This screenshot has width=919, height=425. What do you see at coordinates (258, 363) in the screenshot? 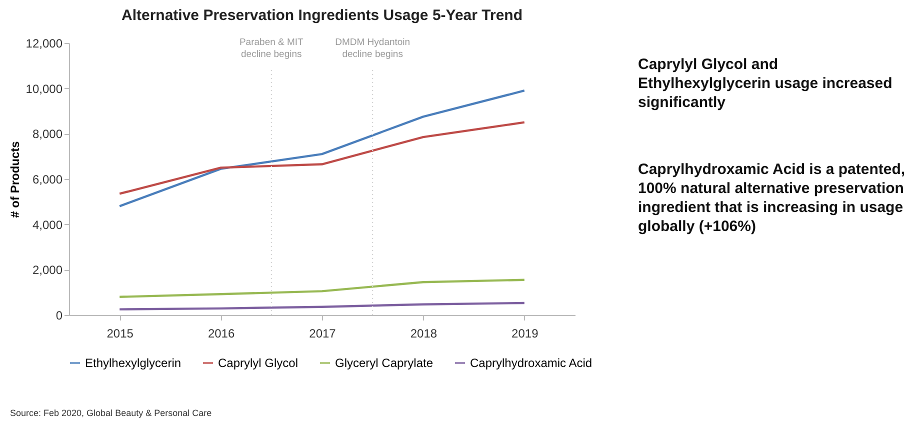
I see `legend-label: Caprylyl Glycol` at bounding box center [258, 363].